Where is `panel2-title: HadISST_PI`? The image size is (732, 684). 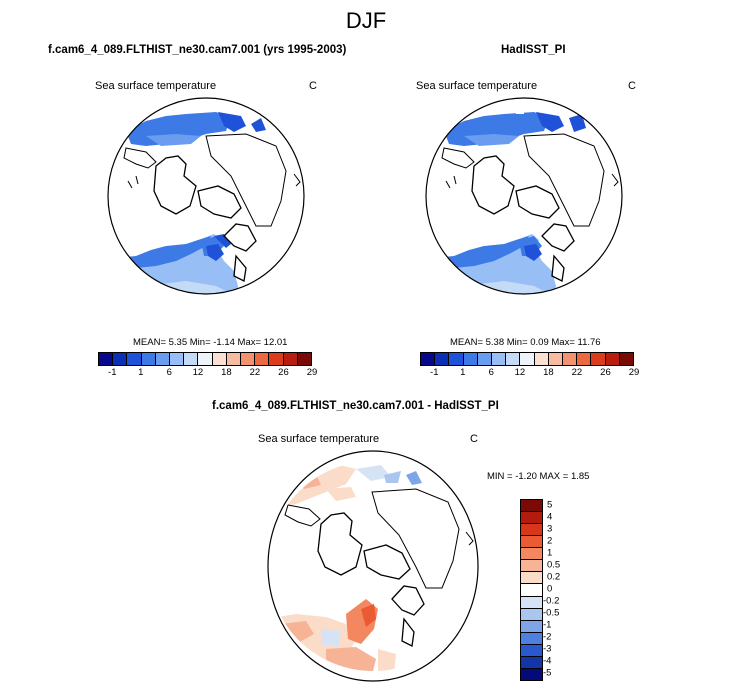 panel2-title: HadISST_PI is located at coordinates (533, 50).